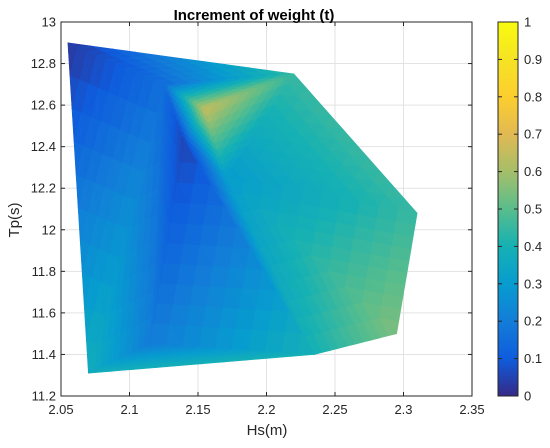 The height and width of the screenshot is (448, 550). Describe the element at coordinates (266, 409) in the screenshot. I see `x-tick-label: 2.2` at that location.